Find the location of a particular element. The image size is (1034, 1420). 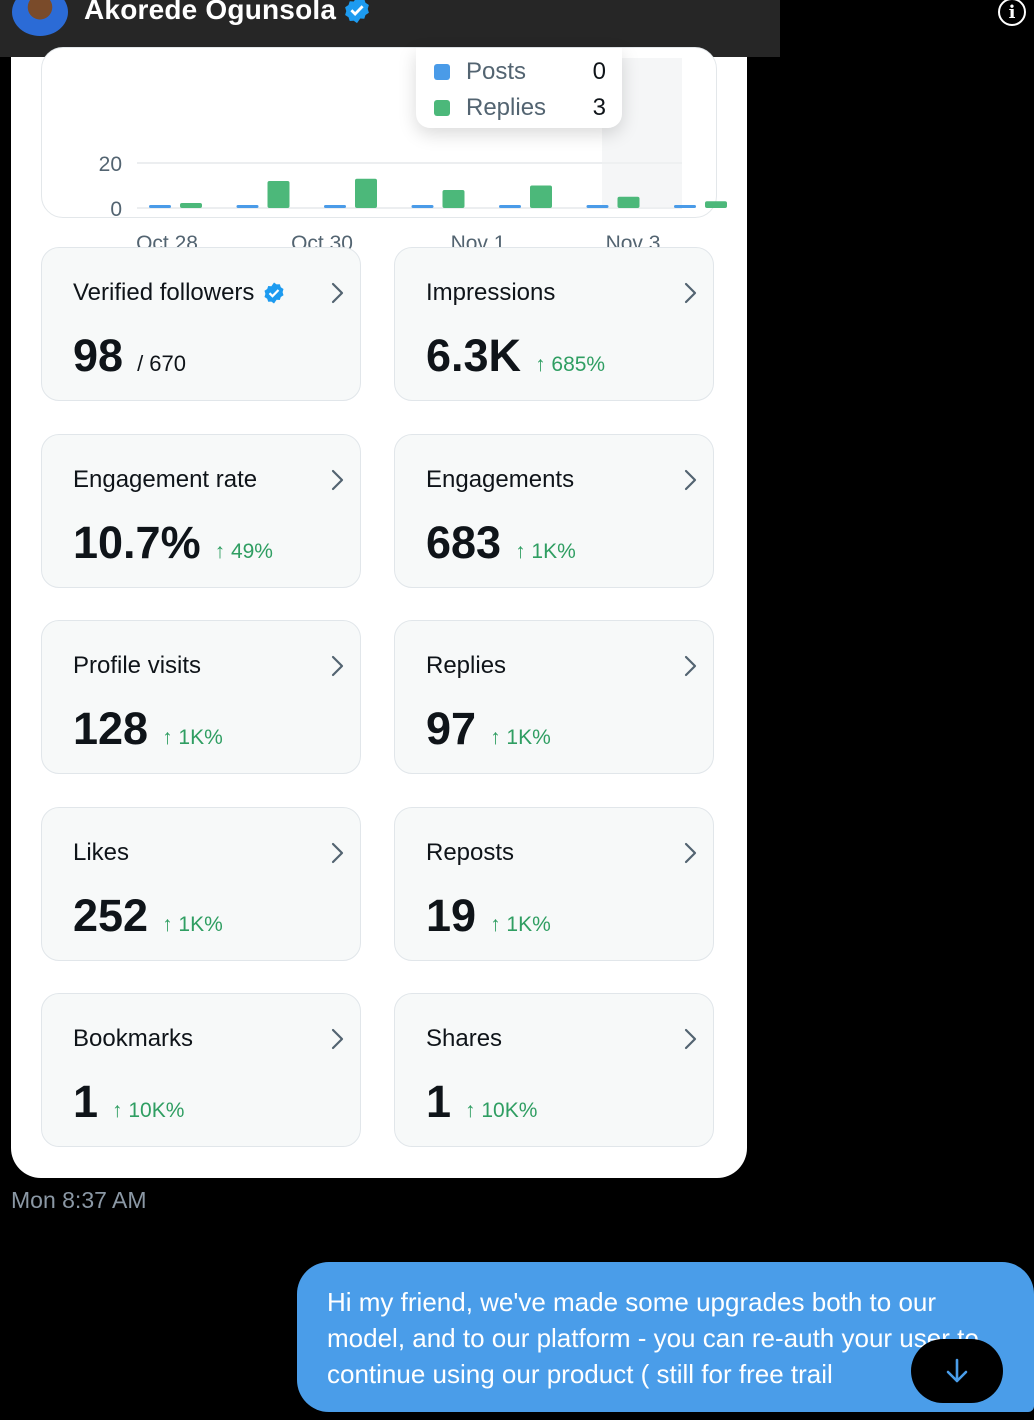

metric-value-row: 252 ↑ 1K% is located at coordinates (148, 916).